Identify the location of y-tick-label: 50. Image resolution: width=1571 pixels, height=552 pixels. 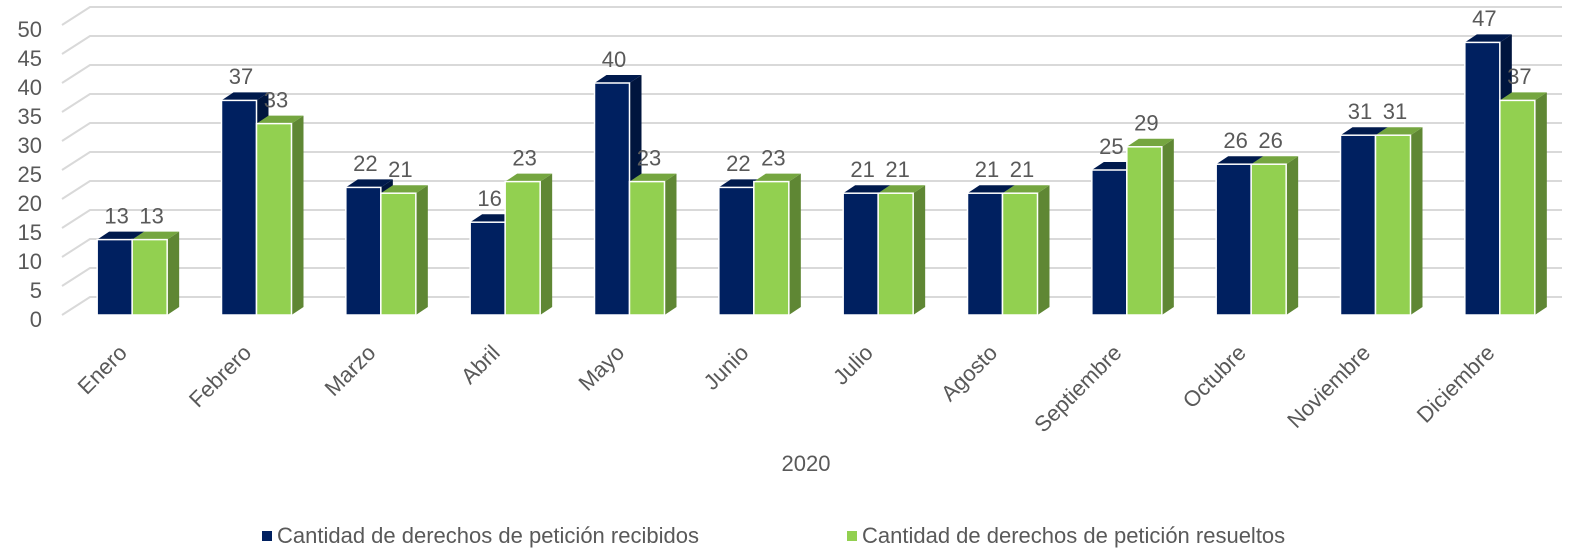
(30, 29).